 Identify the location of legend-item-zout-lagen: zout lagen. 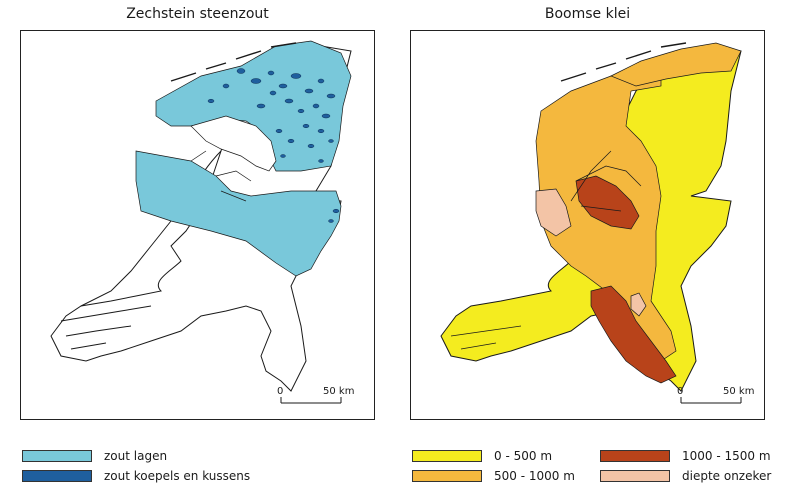
(94, 456).